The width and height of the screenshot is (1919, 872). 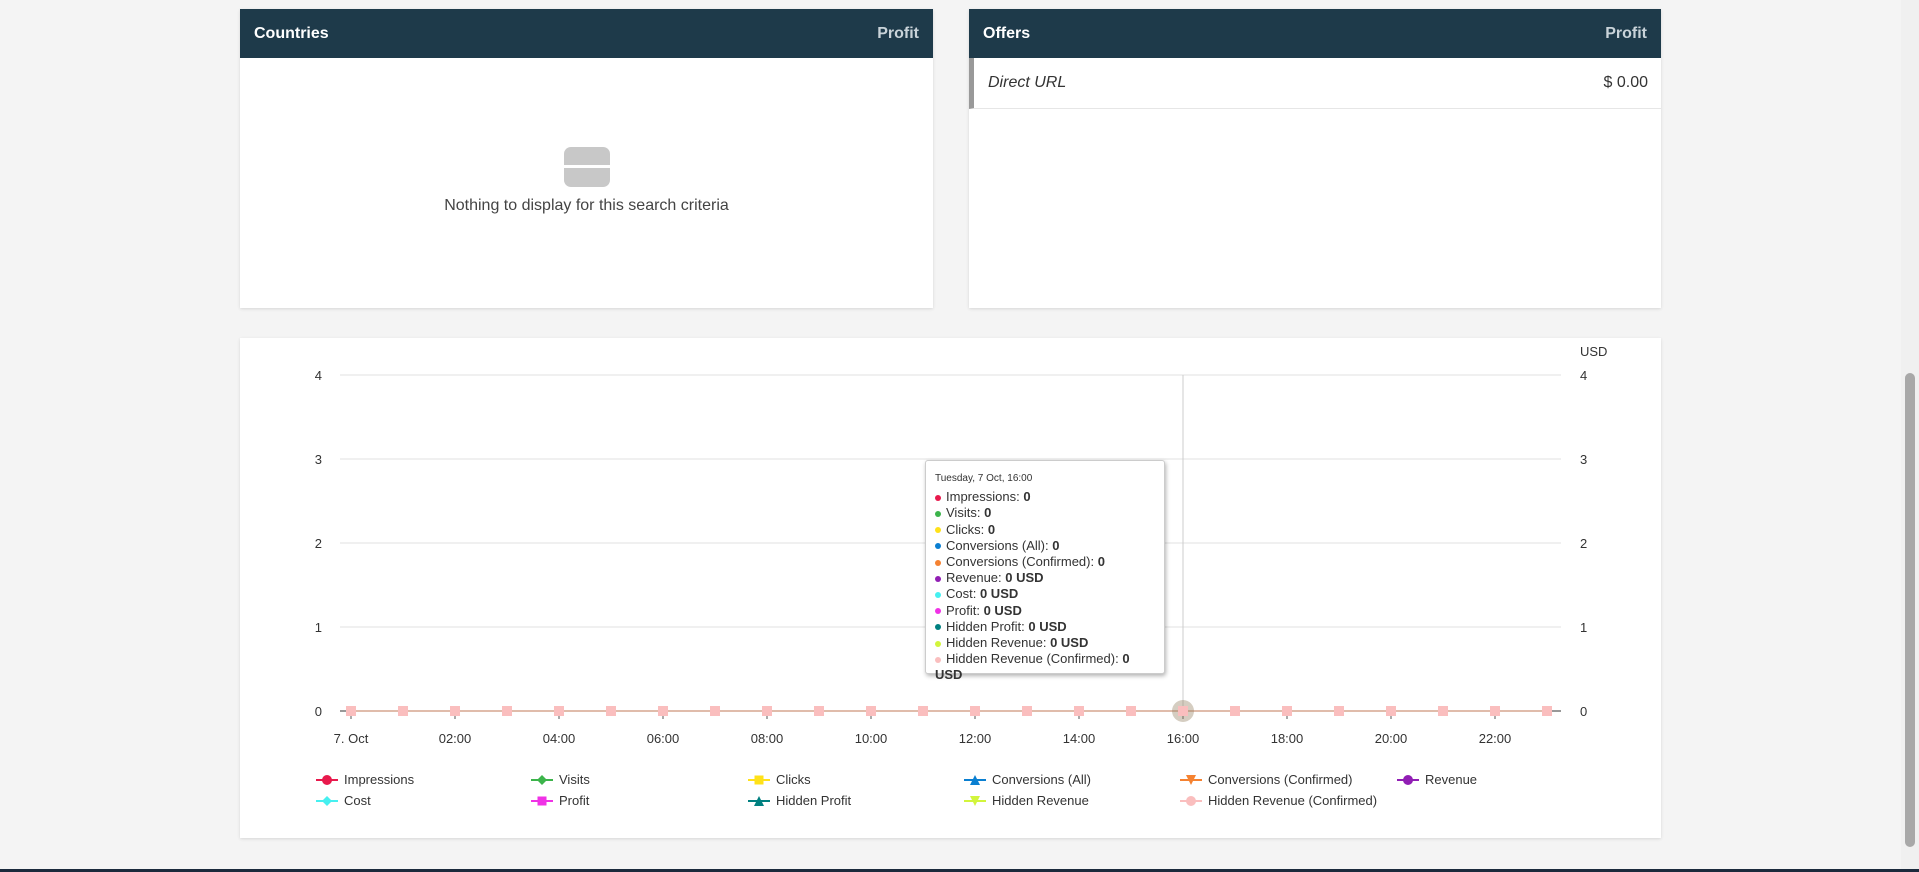 I want to click on legend-label: Conversions (All), so click(x=1041, y=779).